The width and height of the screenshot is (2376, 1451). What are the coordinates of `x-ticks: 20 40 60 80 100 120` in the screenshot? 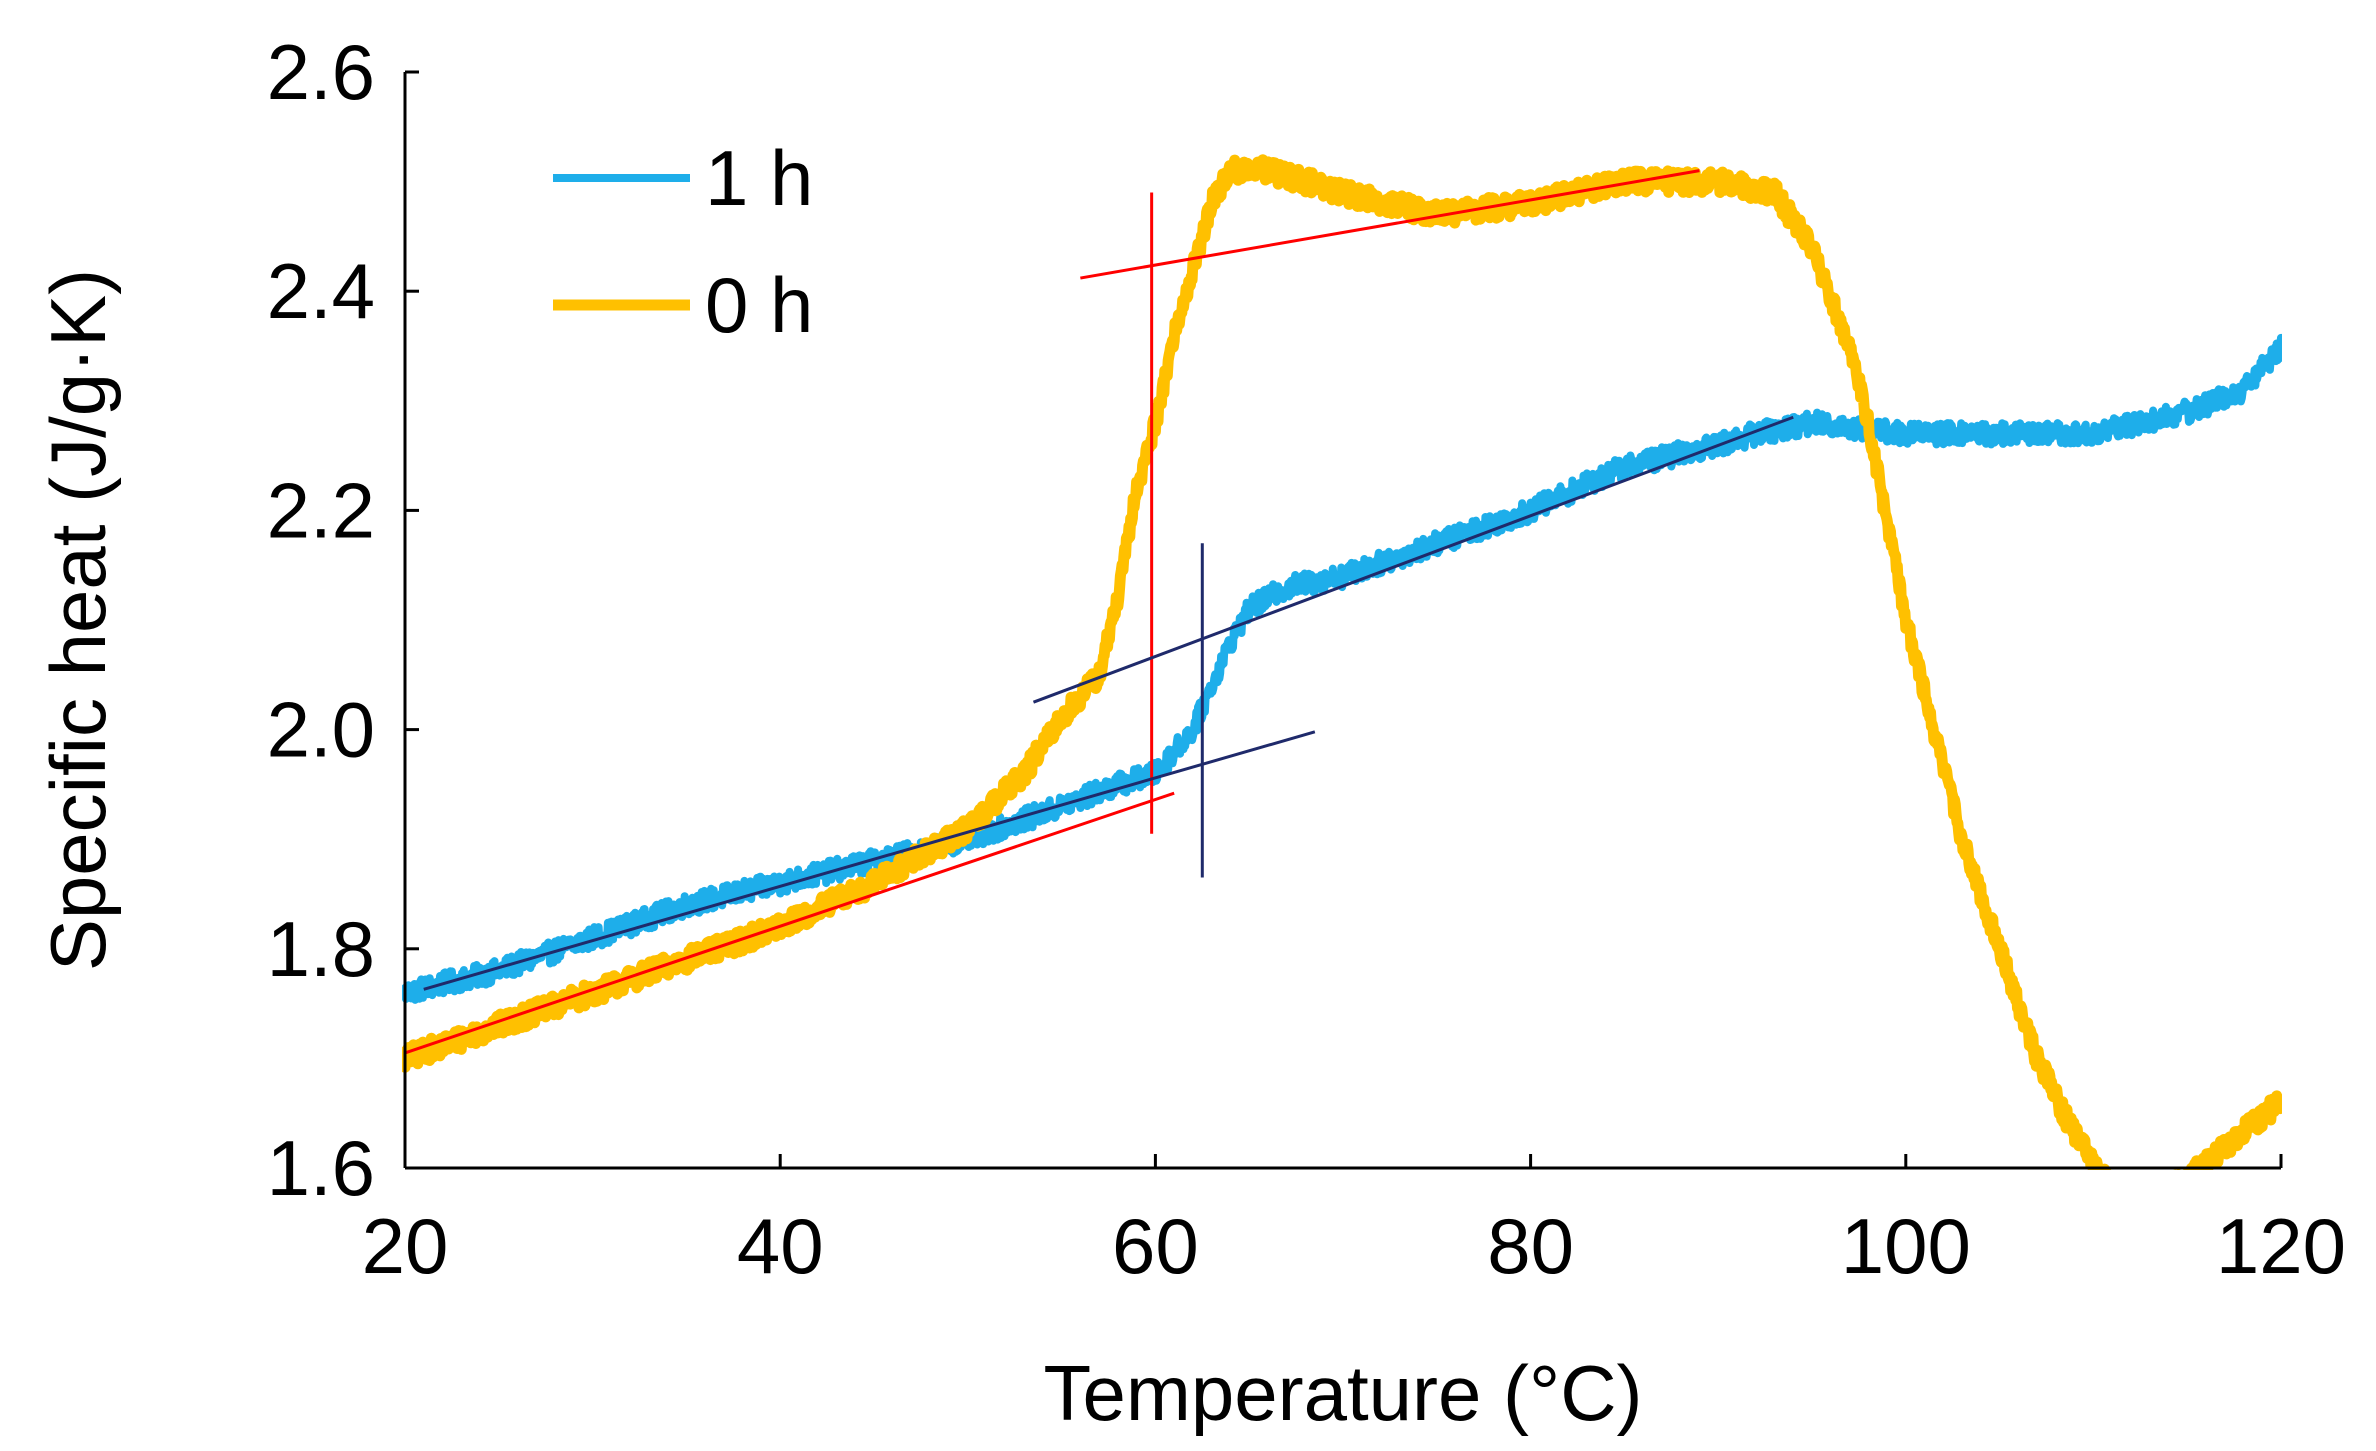 It's located at (1354, 1222).